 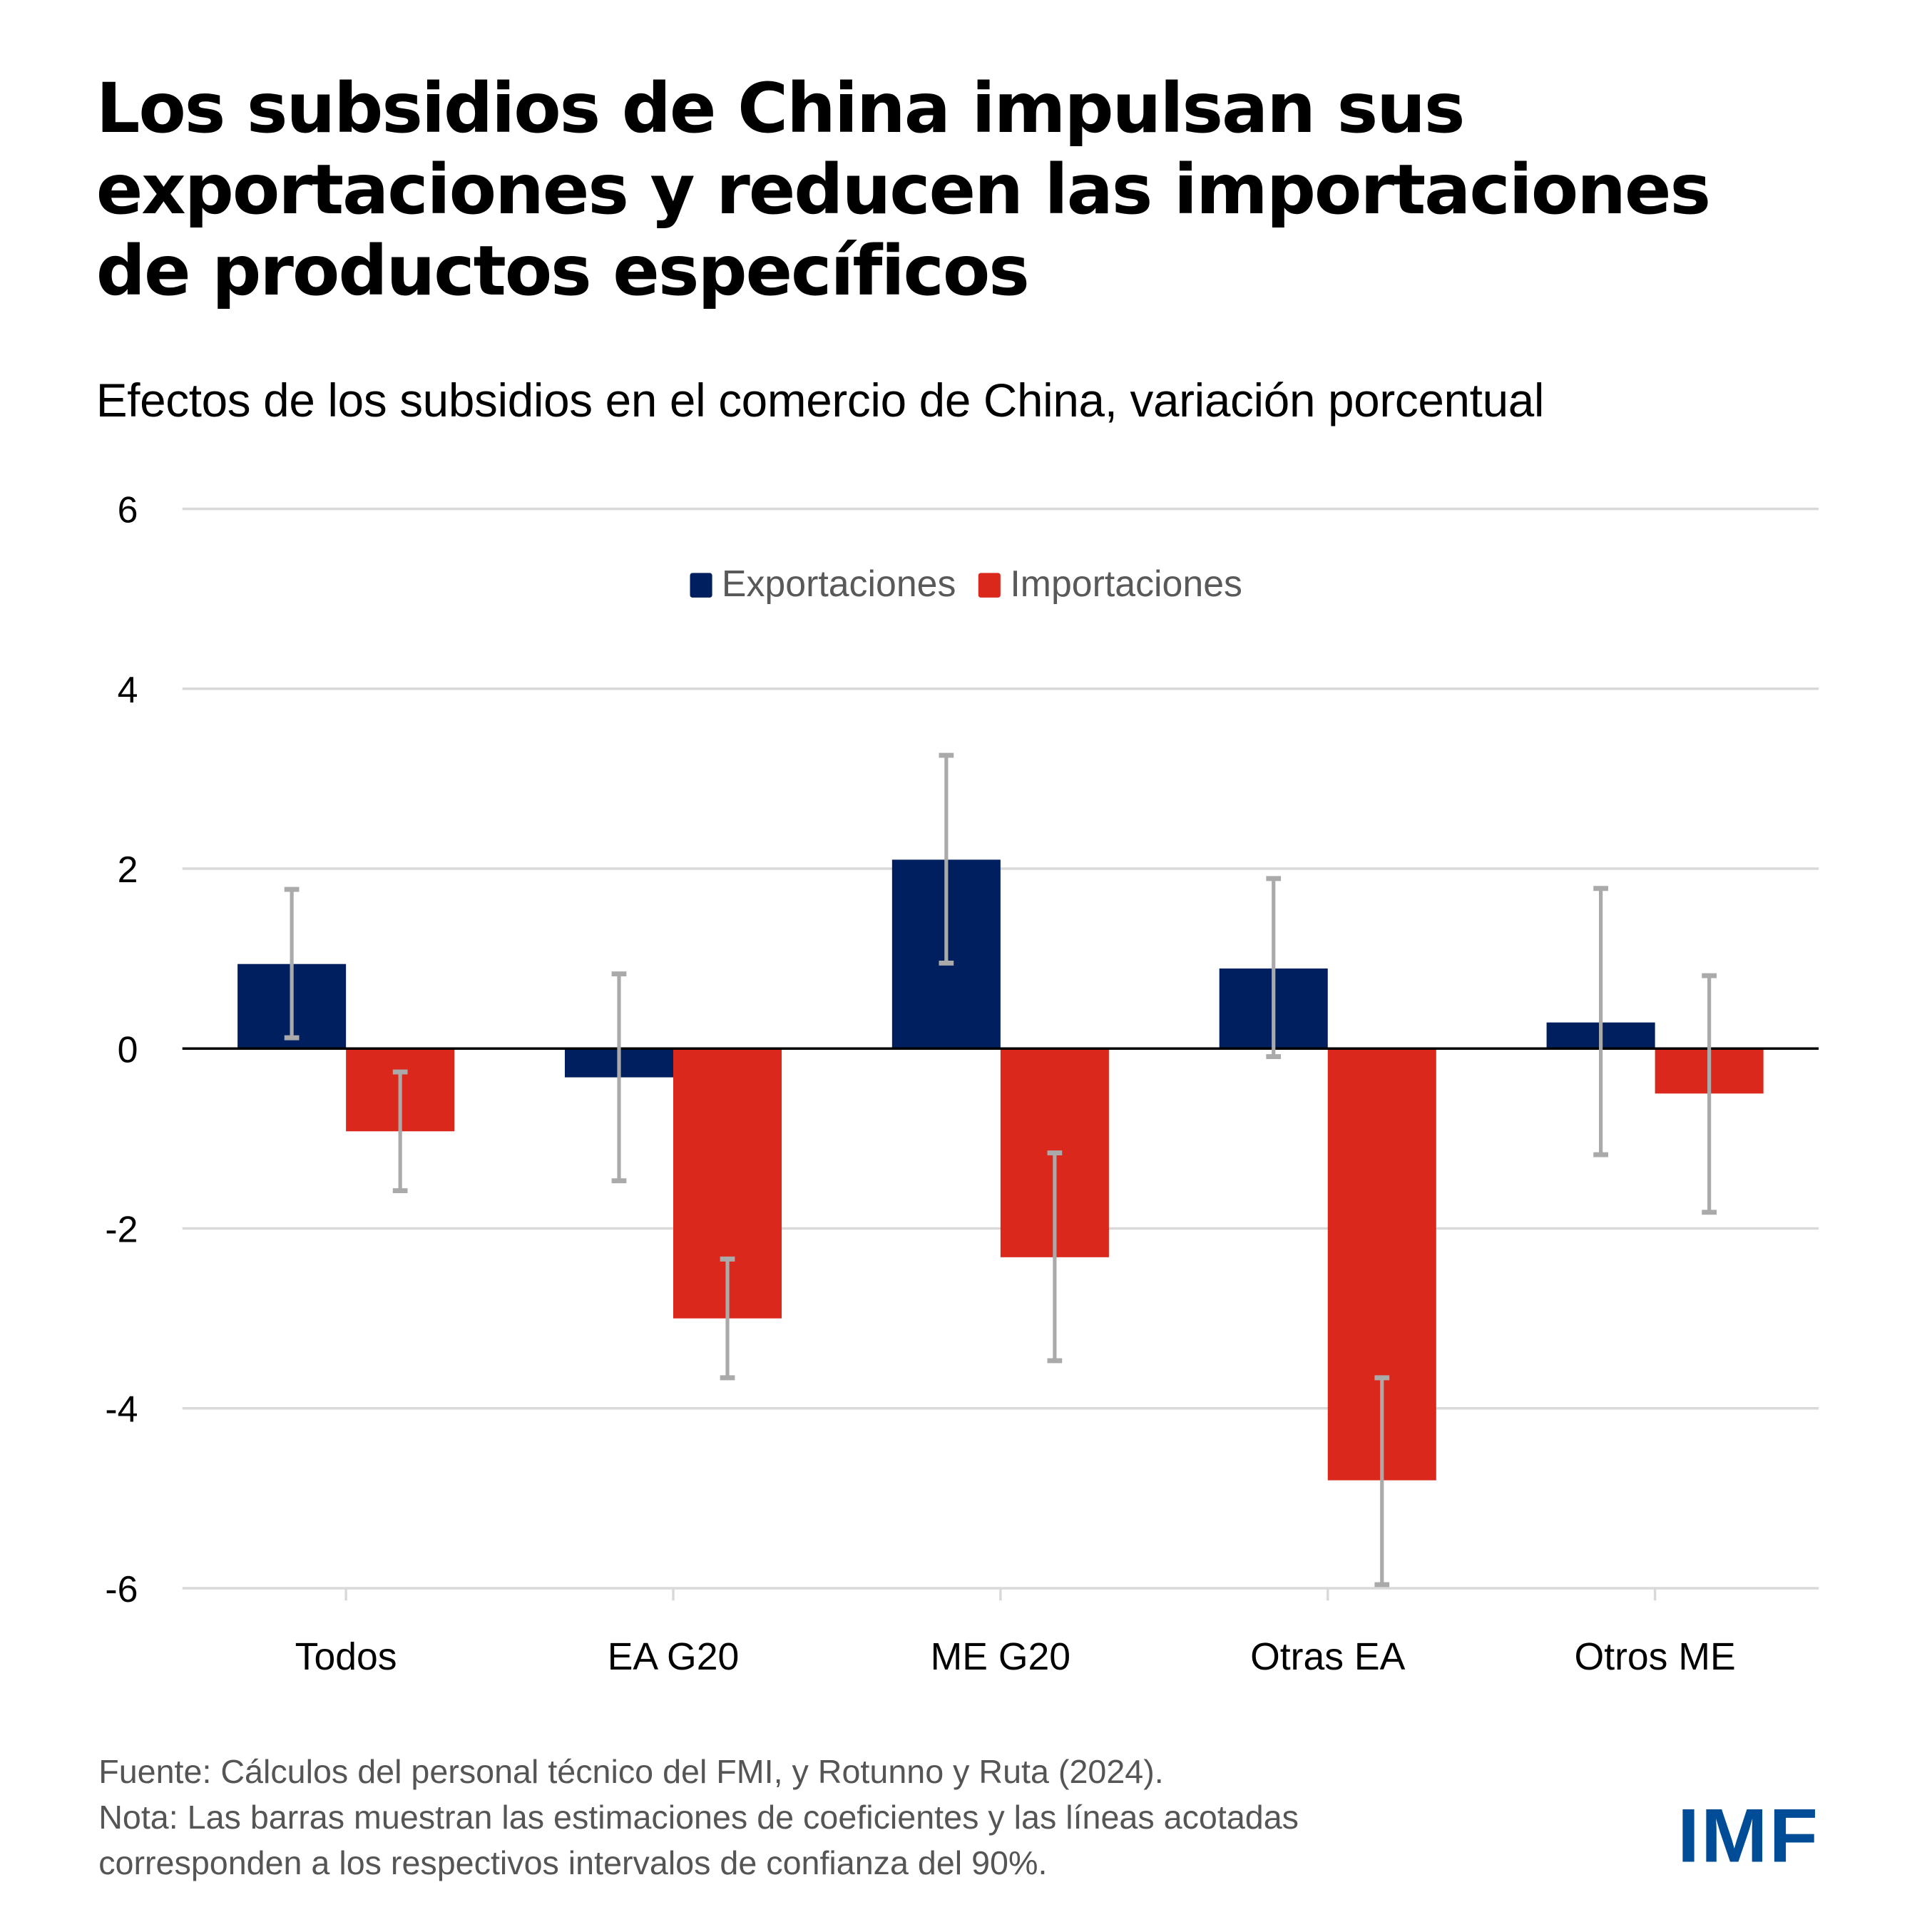 What do you see at coordinates (128, 510) in the screenshot?
I see `y-tick-label: 6` at bounding box center [128, 510].